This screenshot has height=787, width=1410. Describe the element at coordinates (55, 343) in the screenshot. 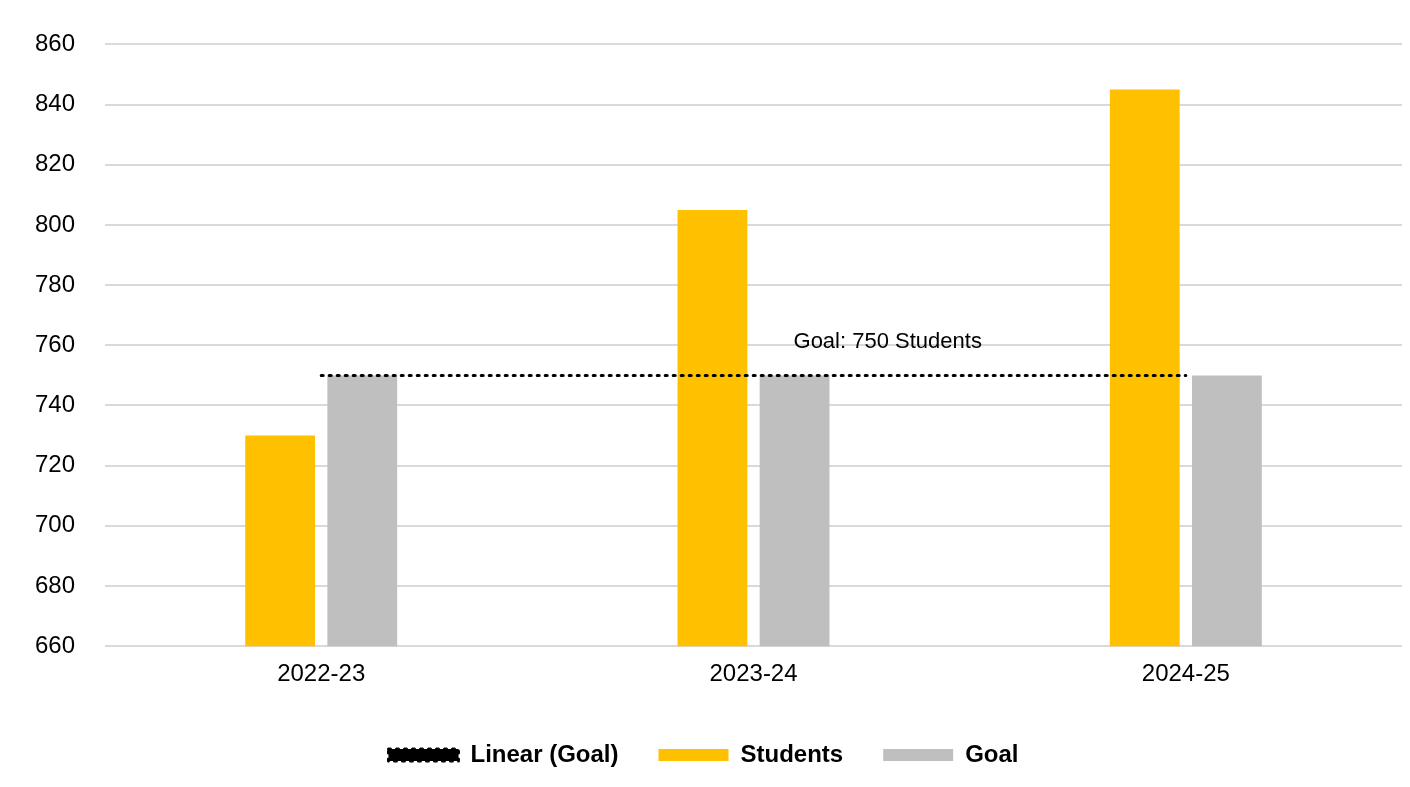

I see `y-tick-label: 760` at that location.